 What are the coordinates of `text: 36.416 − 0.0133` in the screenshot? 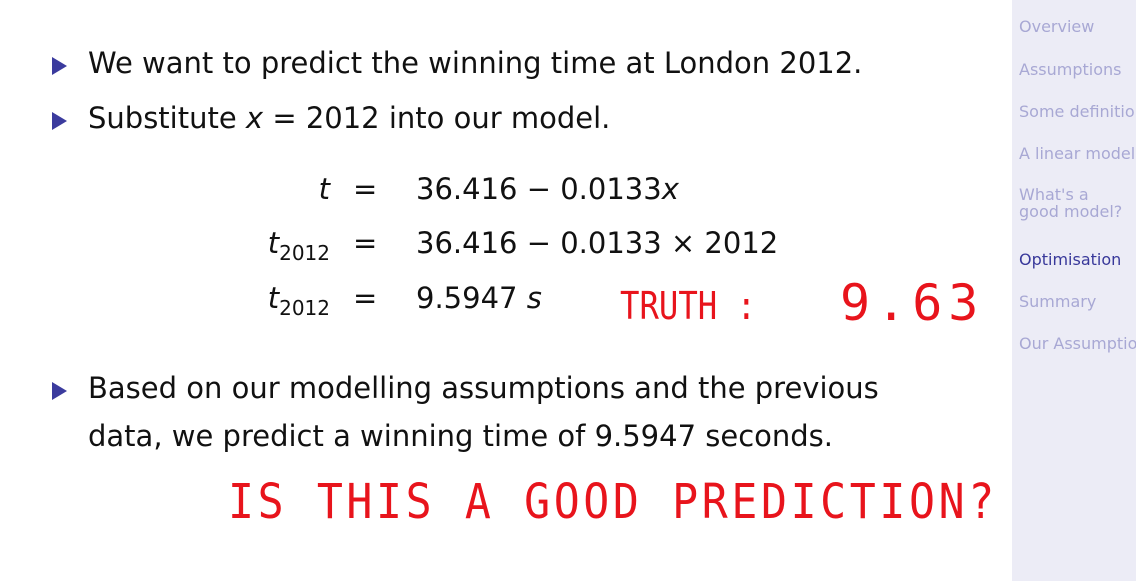 It's located at (539, 189).